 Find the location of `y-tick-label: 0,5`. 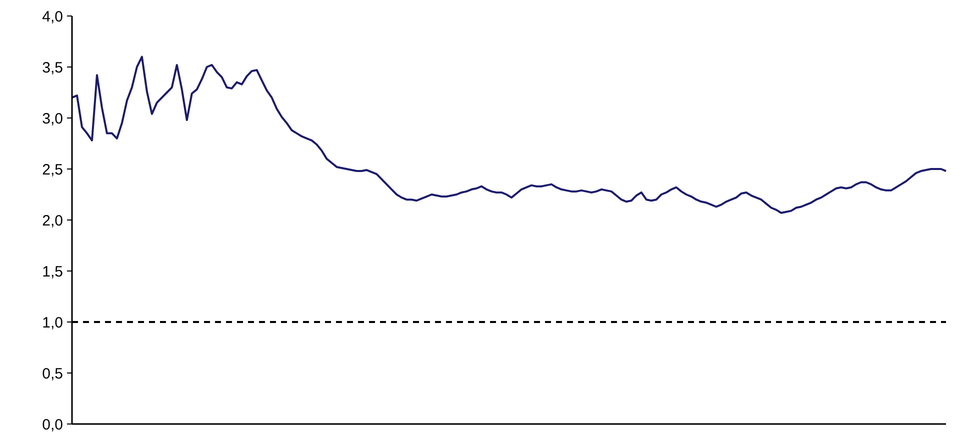

y-tick-label: 0,5 is located at coordinates (52, 373).